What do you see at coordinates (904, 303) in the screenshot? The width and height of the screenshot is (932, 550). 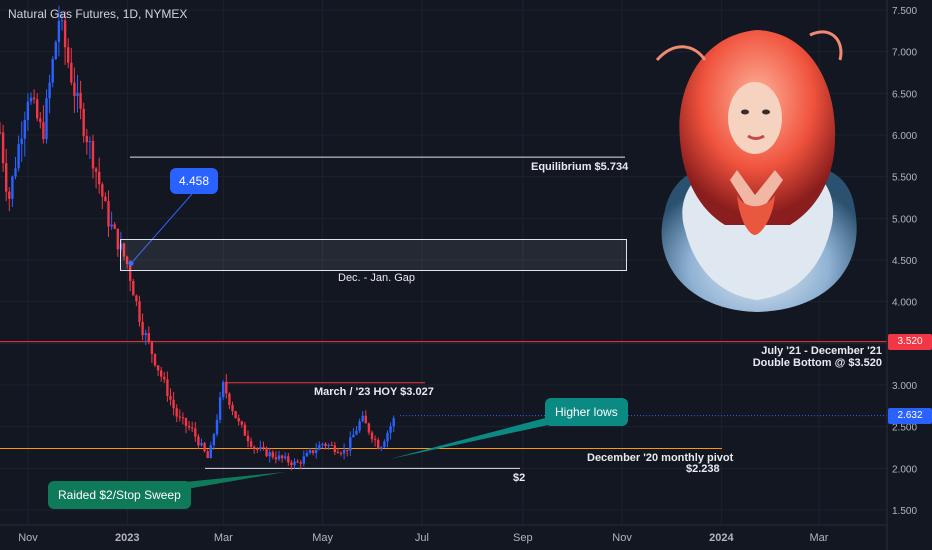 I see `y-tick-label: 4.000` at bounding box center [904, 303].